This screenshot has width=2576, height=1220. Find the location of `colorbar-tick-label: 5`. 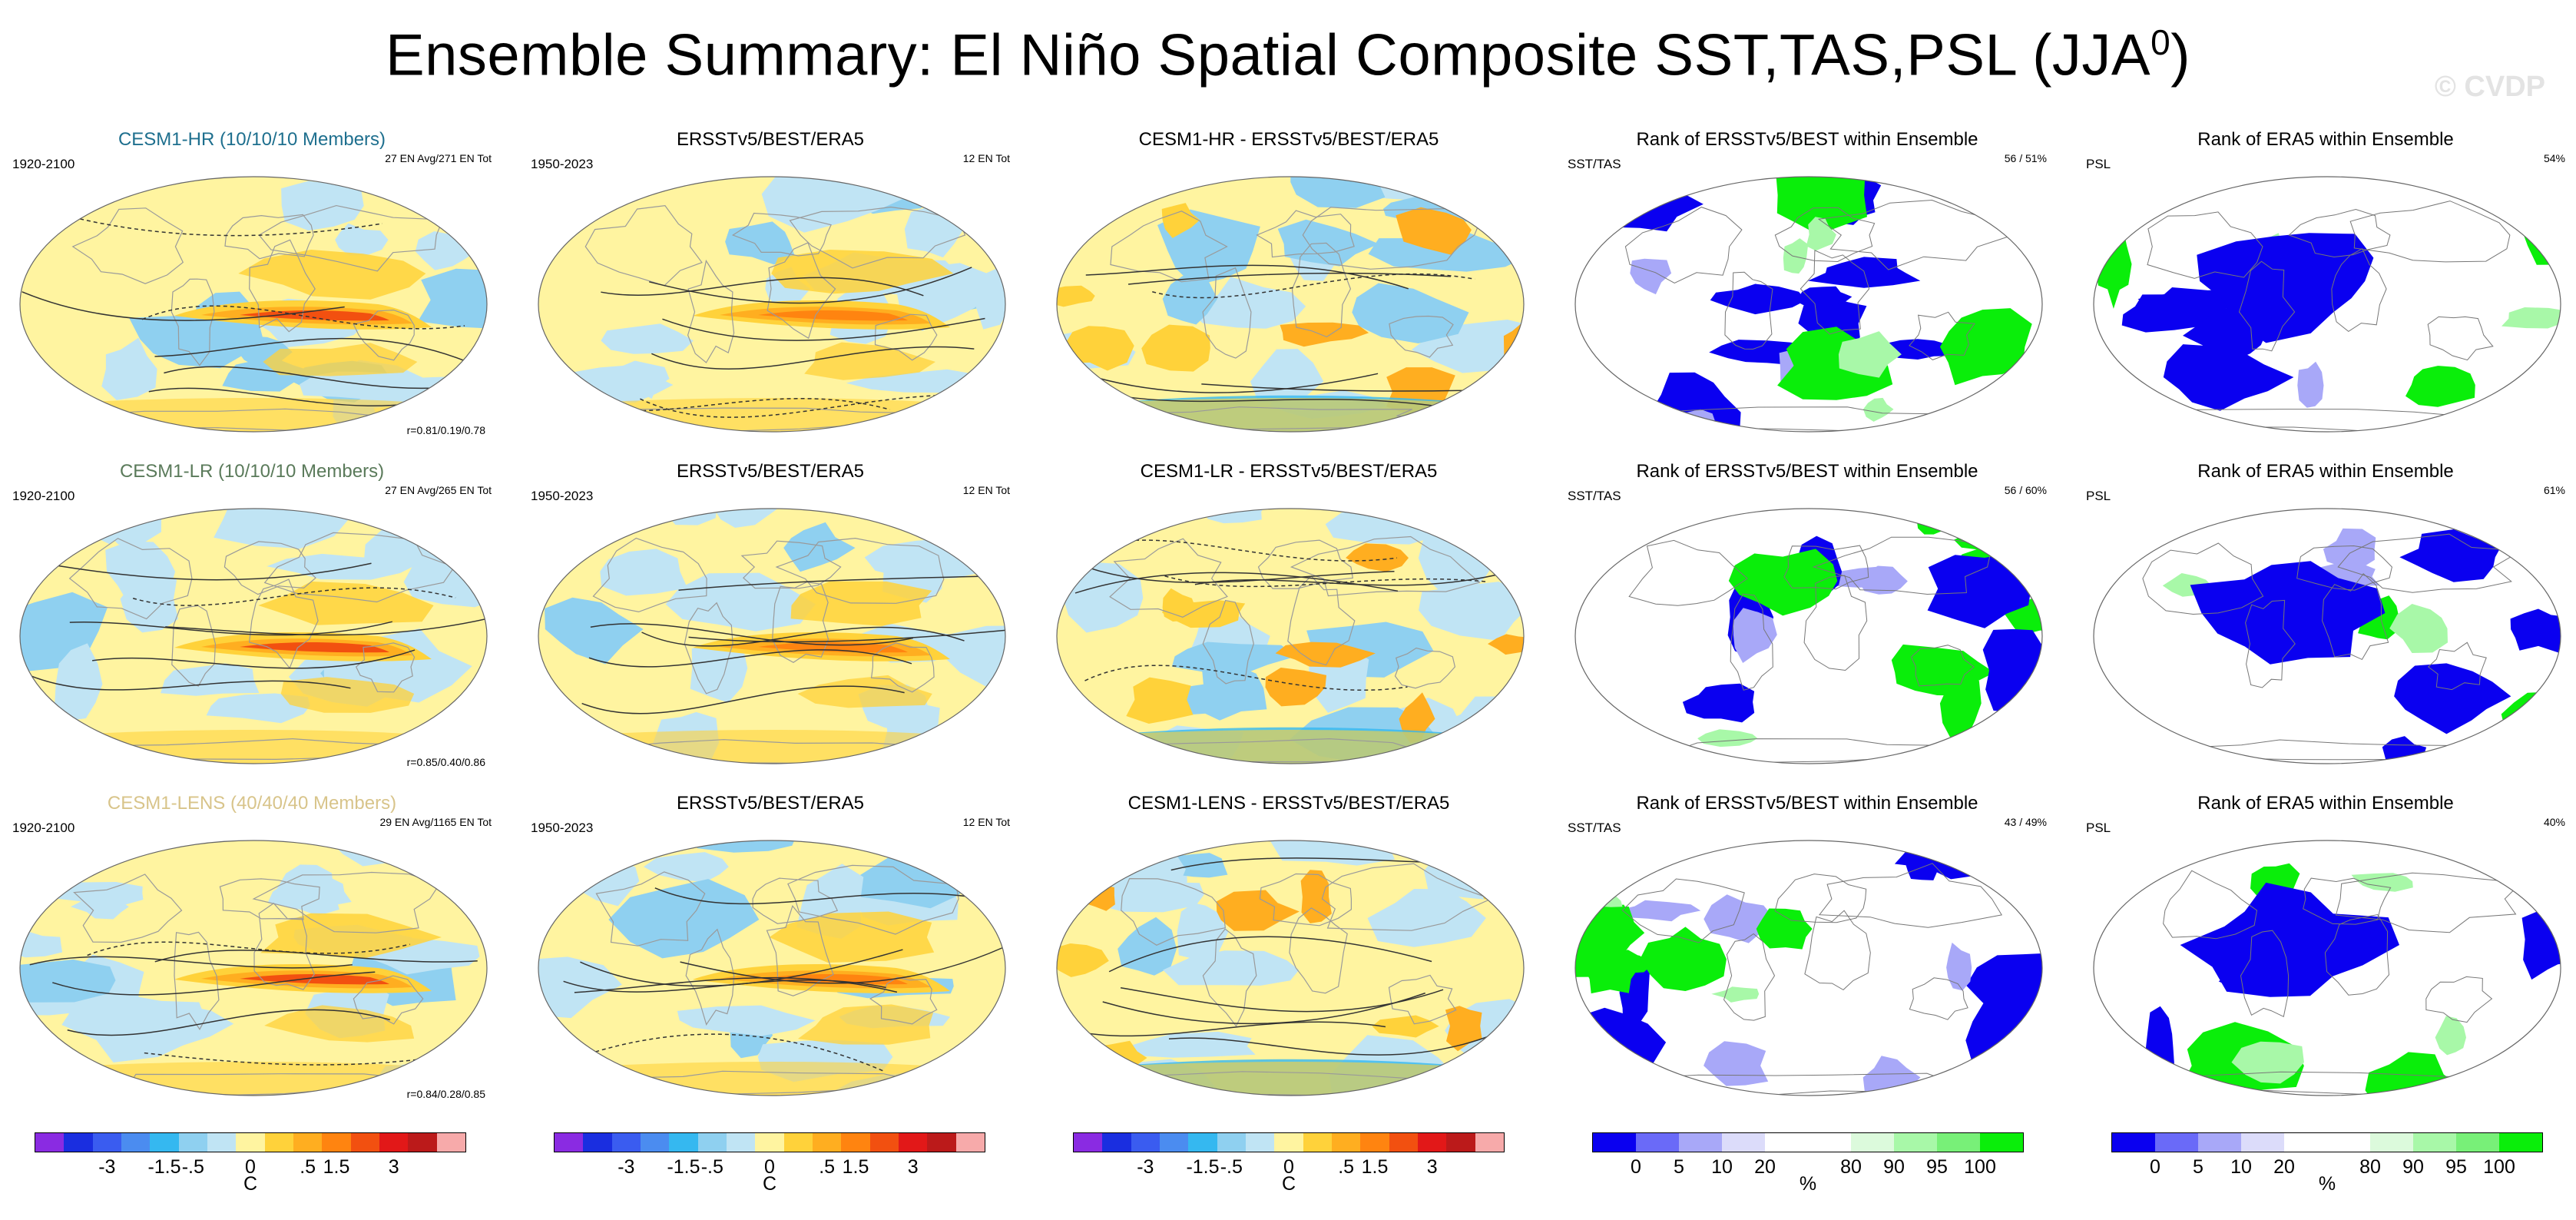

colorbar-tick-label: 5 is located at coordinates (2198, 1167).